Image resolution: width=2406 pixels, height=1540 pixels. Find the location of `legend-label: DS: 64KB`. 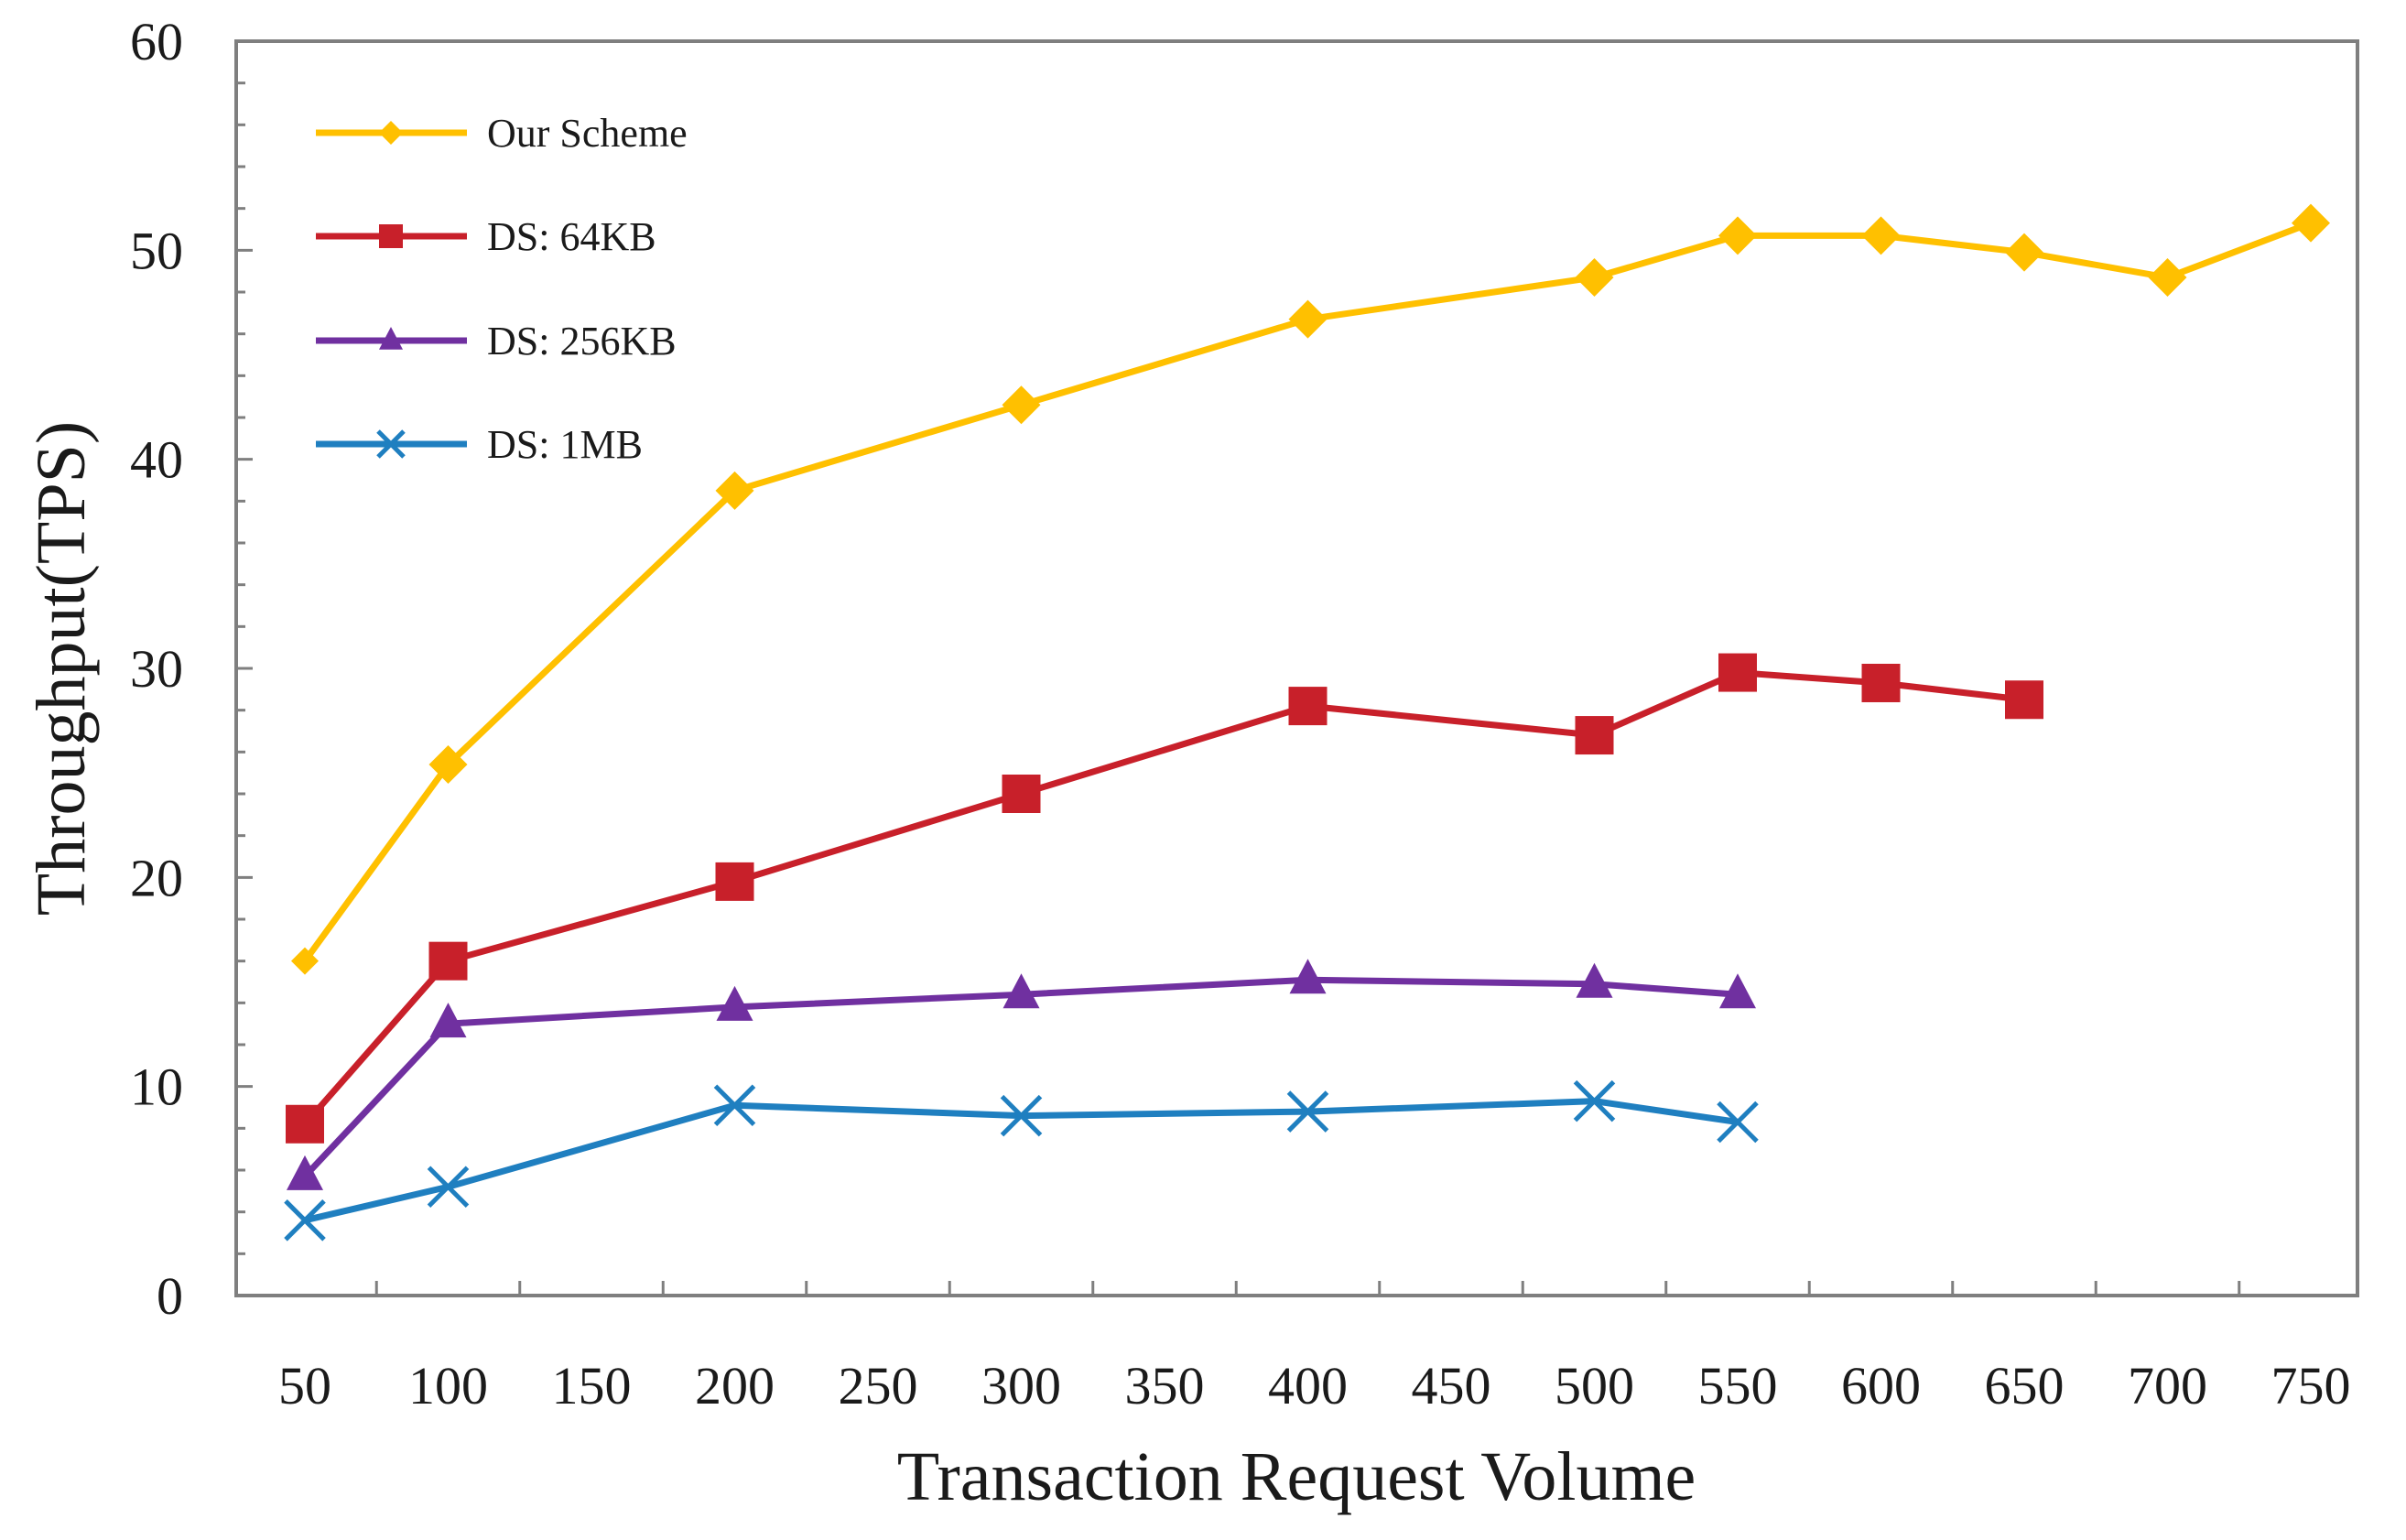

legend-label: DS: 64KB is located at coordinates (571, 237).